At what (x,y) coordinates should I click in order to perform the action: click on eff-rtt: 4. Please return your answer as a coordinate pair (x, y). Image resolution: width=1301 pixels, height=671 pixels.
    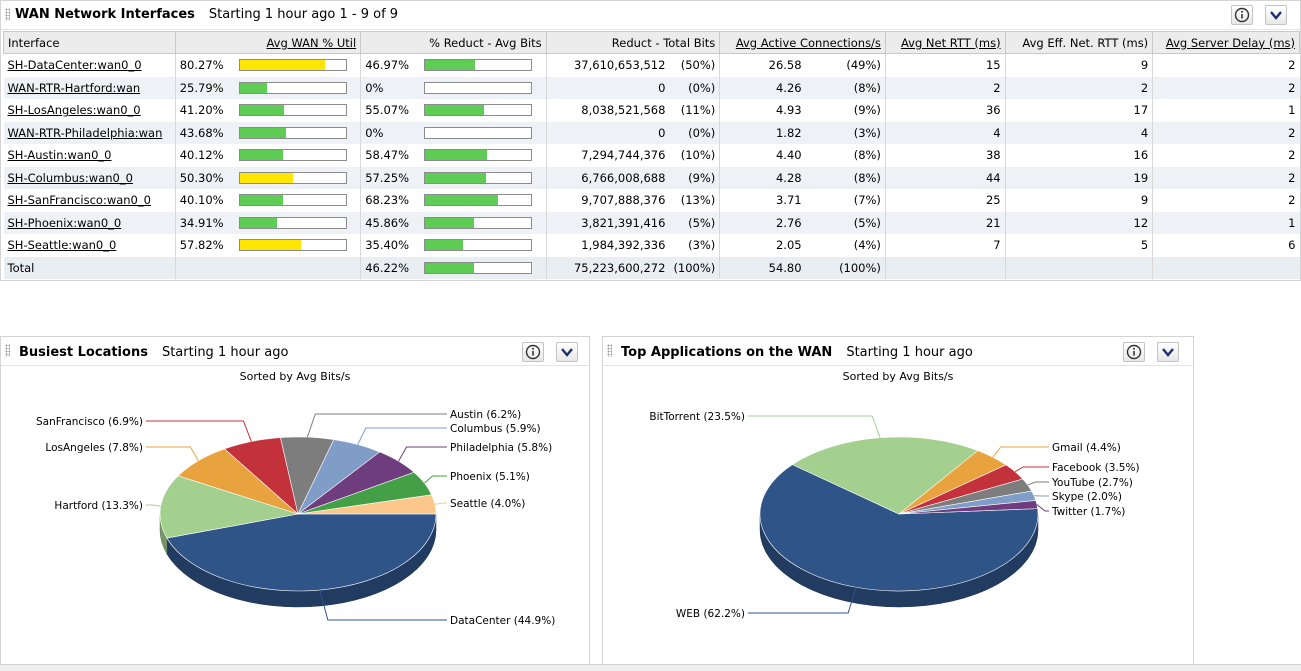
    Looking at the image, I should click on (1079, 133).